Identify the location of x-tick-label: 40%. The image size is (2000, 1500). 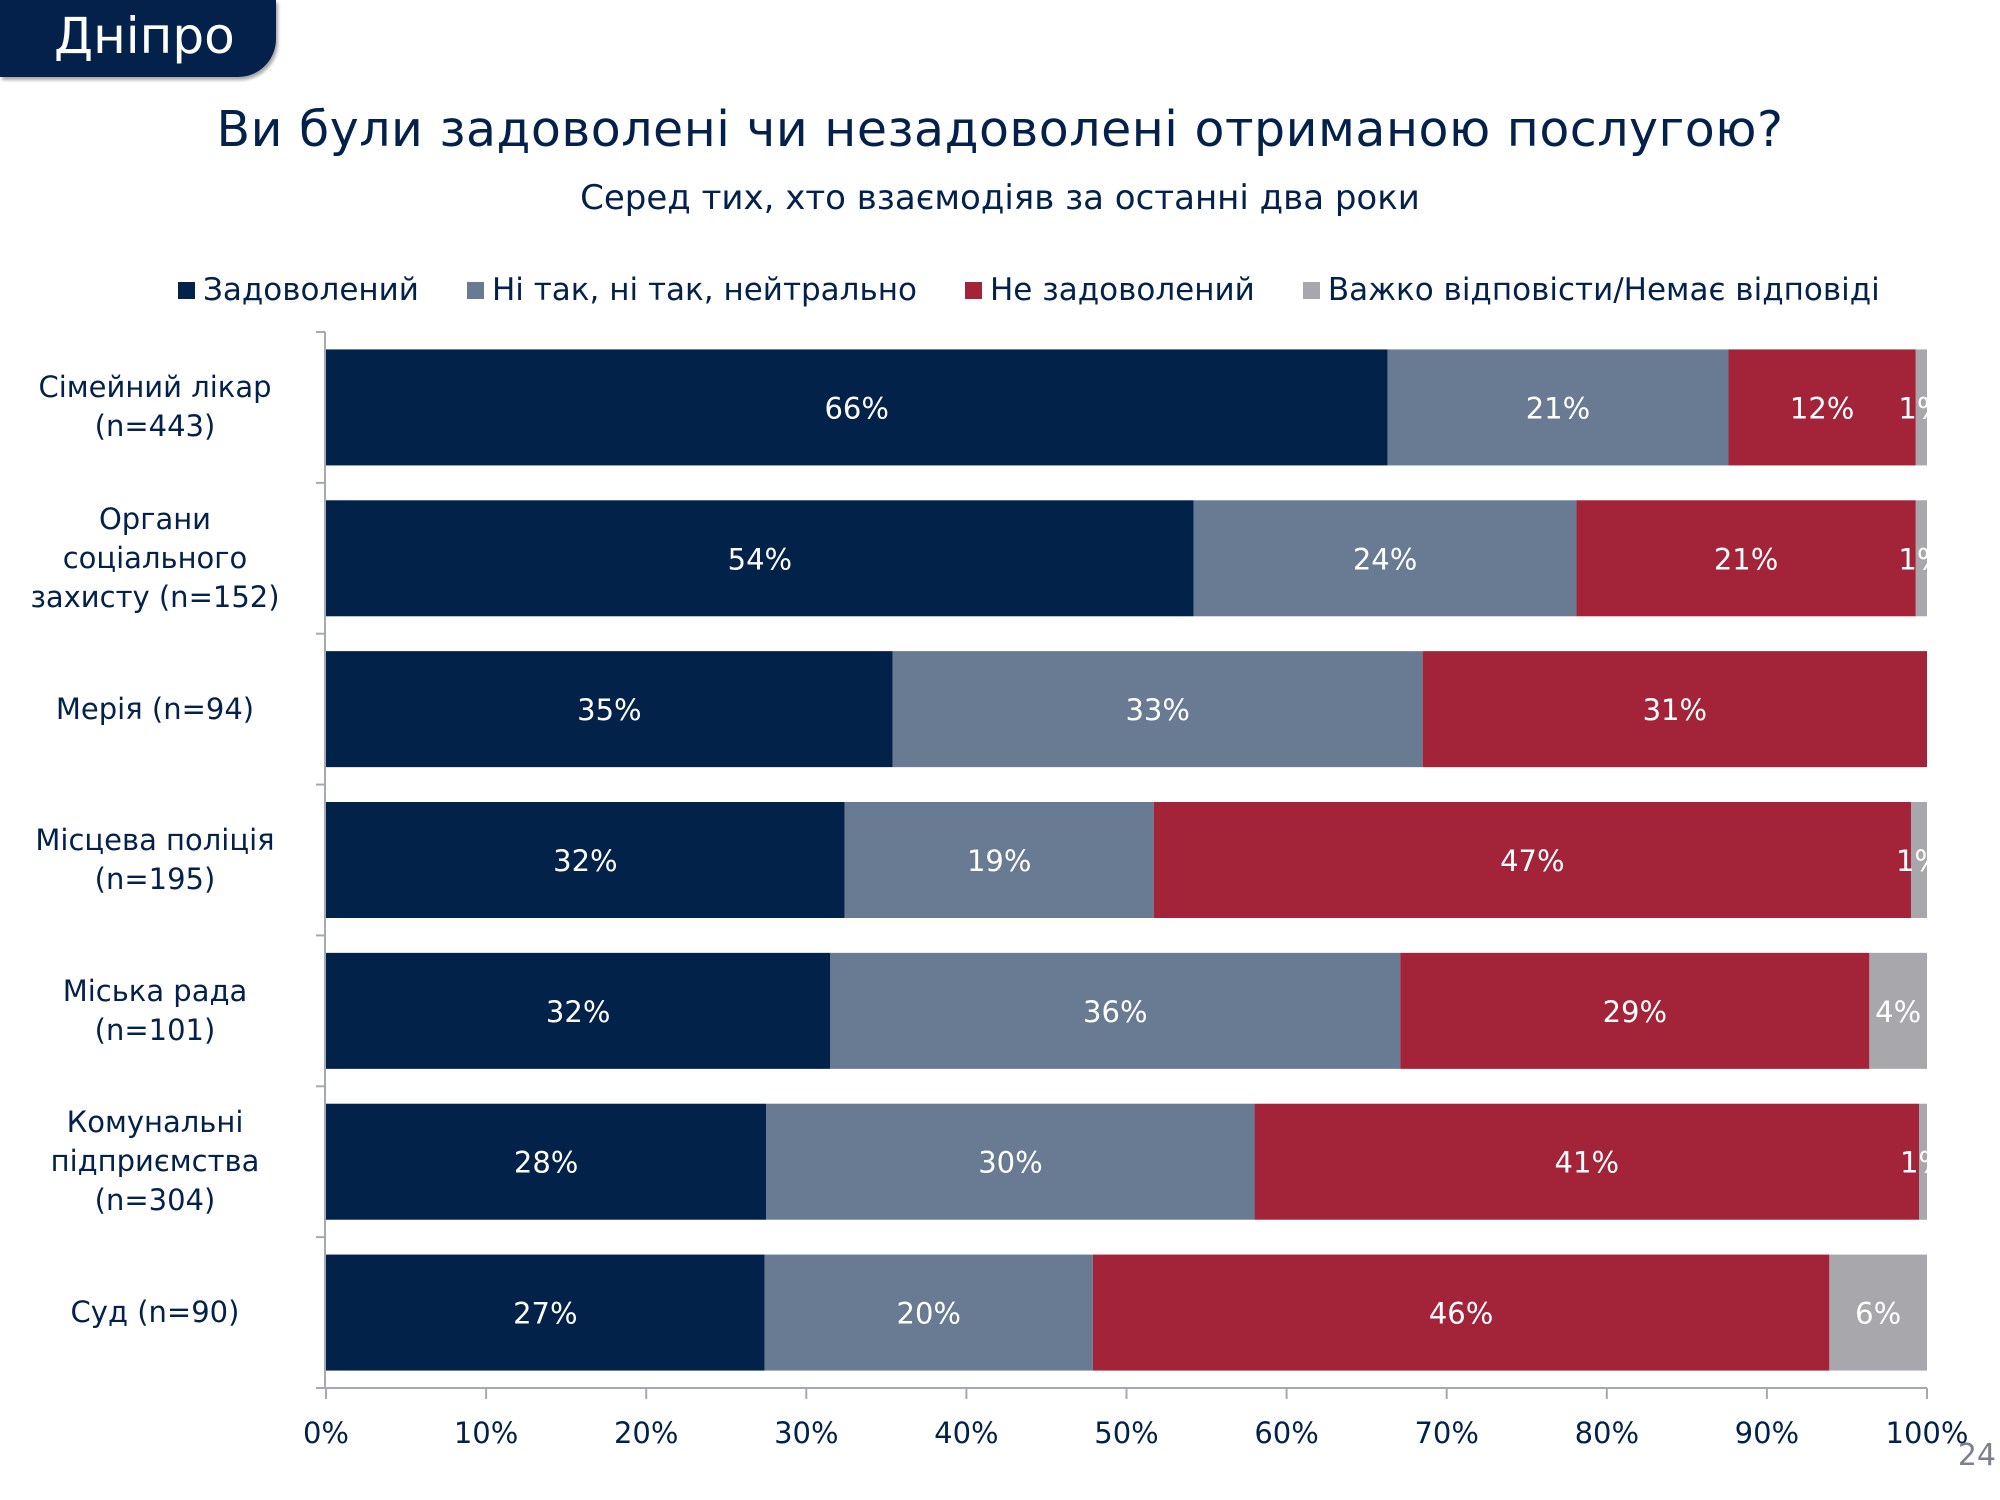
(966, 1433).